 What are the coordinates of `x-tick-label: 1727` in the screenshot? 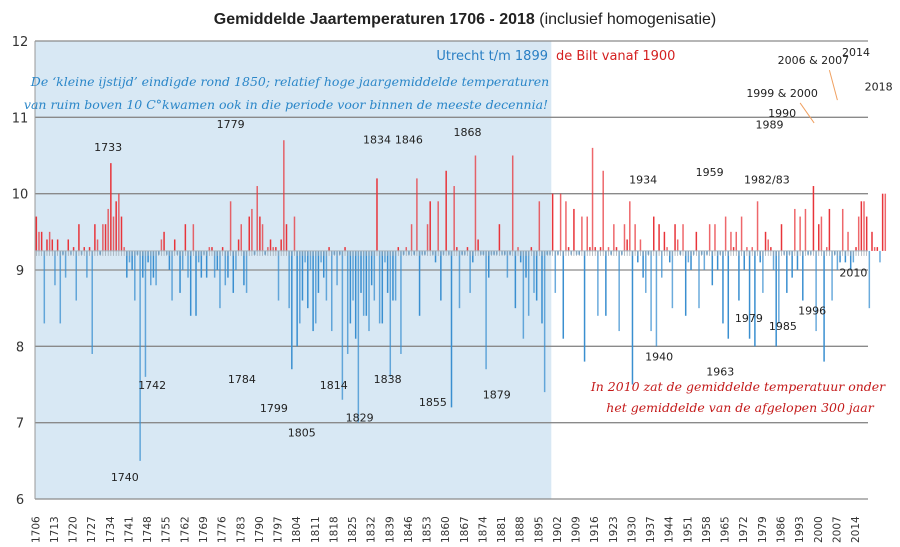 It's located at (92, 529).